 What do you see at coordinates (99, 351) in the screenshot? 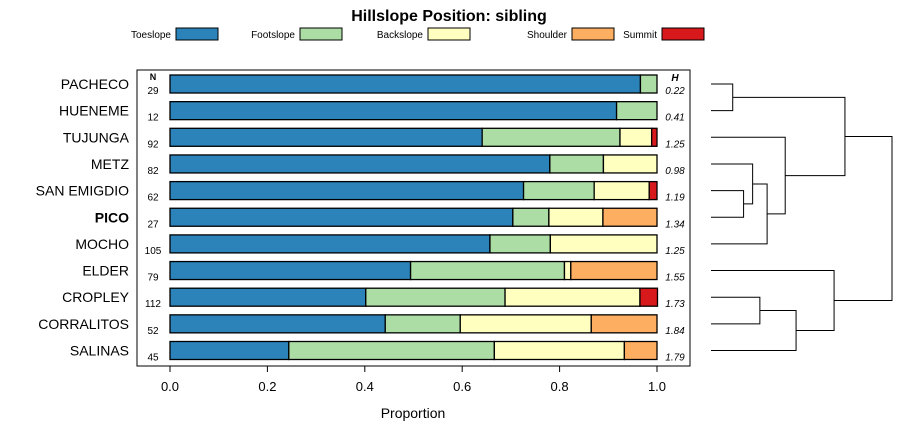
I see `row-label-salinas: SALINAS` at bounding box center [99, 351].